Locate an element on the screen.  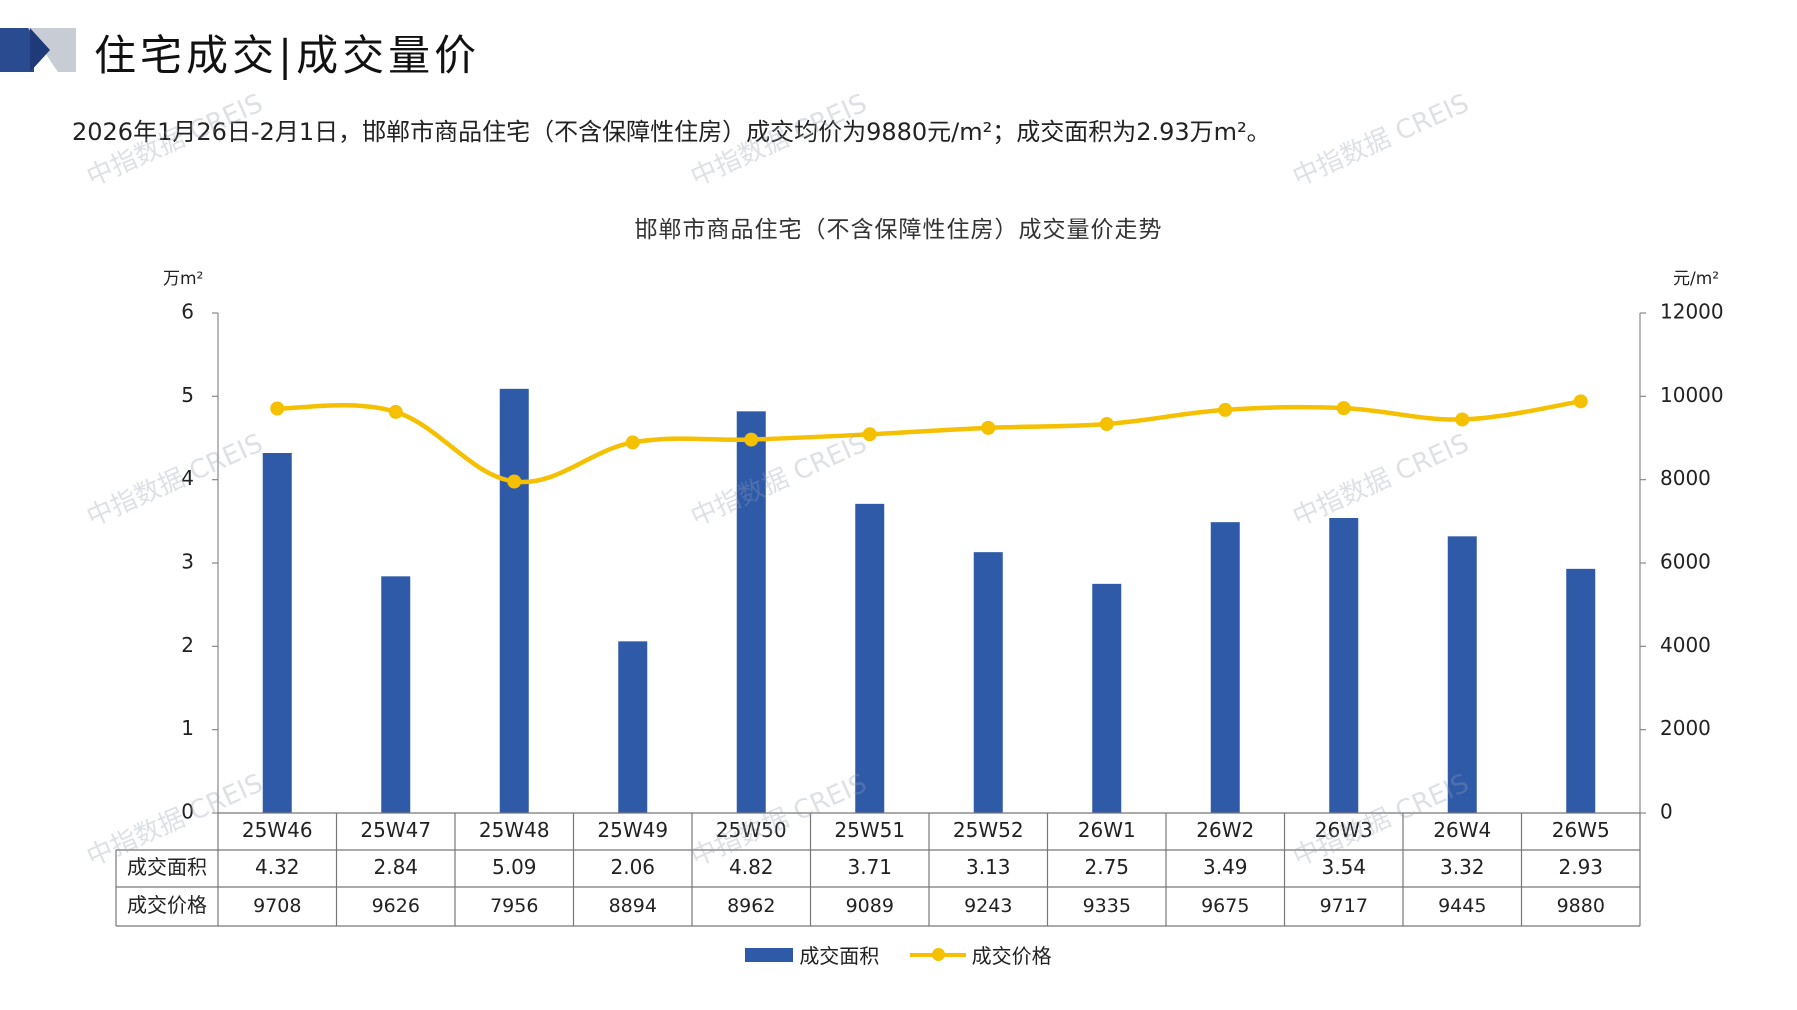
x-axis-tick-label: 25W51 is located at coordinates (869, 830).